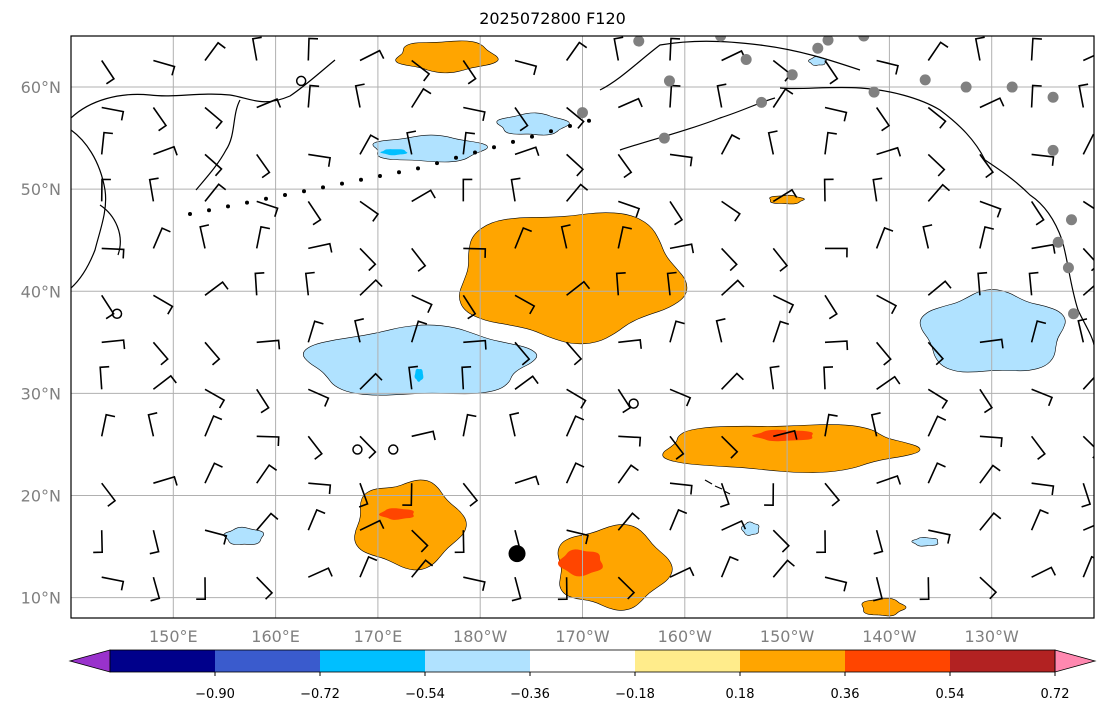 The height and width of the screenshot is (712, 1105). What do you see at coordinates (320, 694) in the screenshot?
I see `colorbar-label: −0.72` at bounding box center [320, 694].